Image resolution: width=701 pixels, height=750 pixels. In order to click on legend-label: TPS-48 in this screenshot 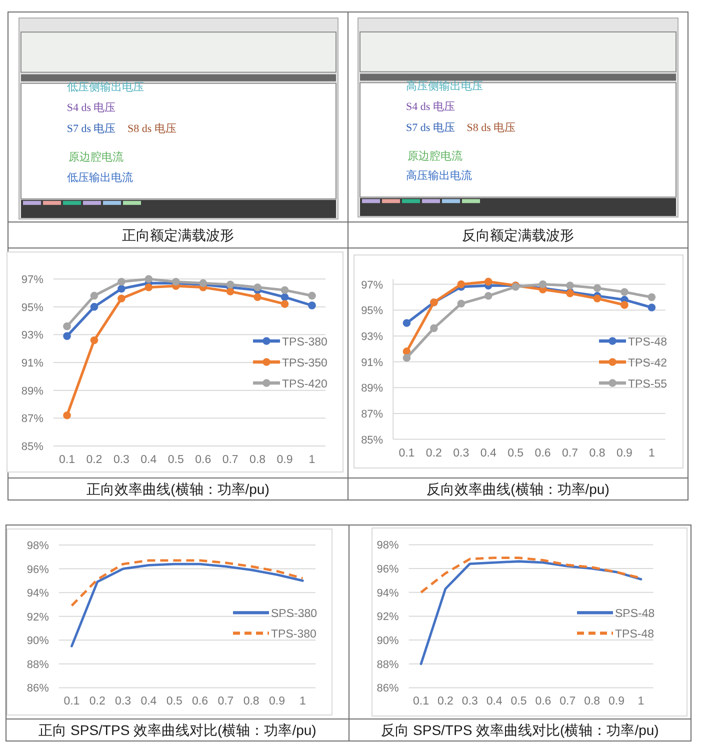, I will do `click(647, 342)`.